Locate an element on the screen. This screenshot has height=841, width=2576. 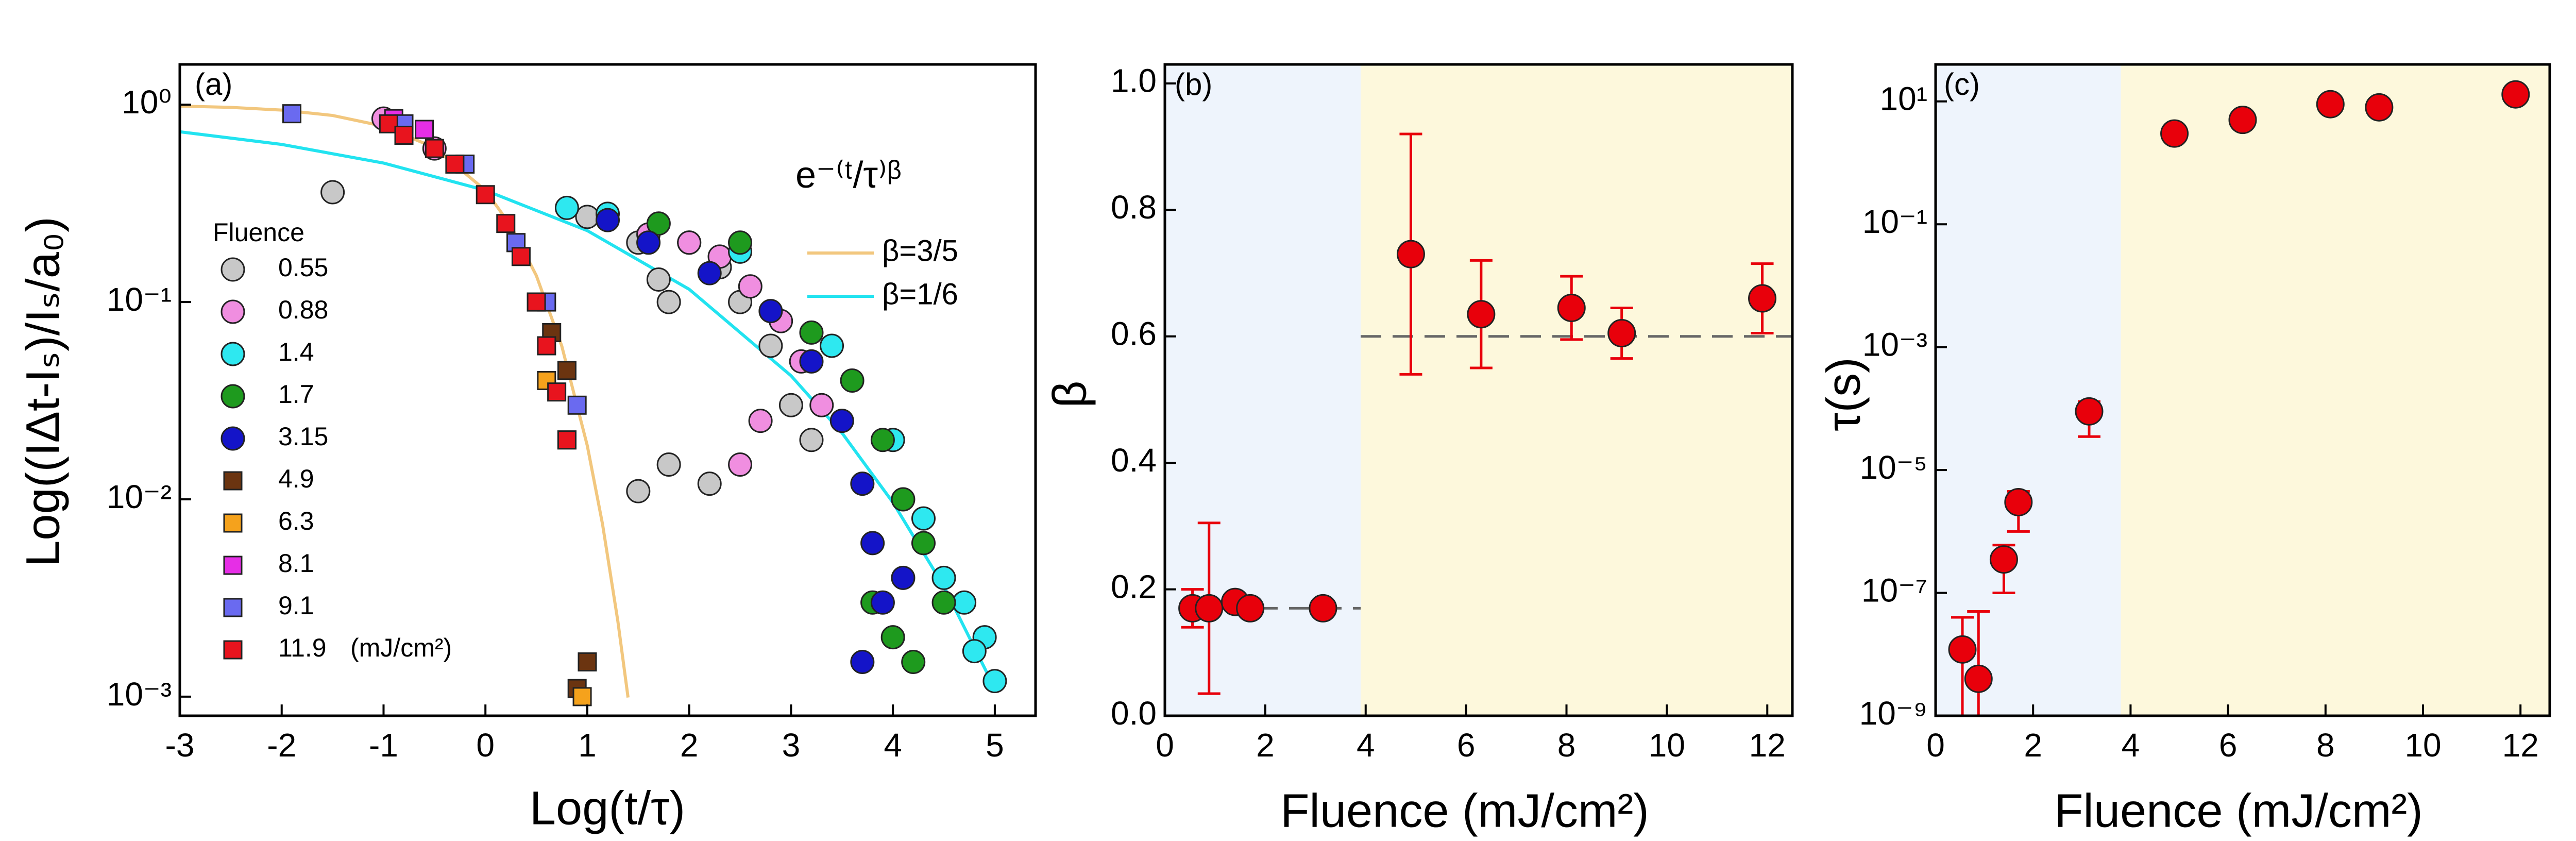
y-tick-label: 10⁻⁵ is located at coordinates (1894, 467).